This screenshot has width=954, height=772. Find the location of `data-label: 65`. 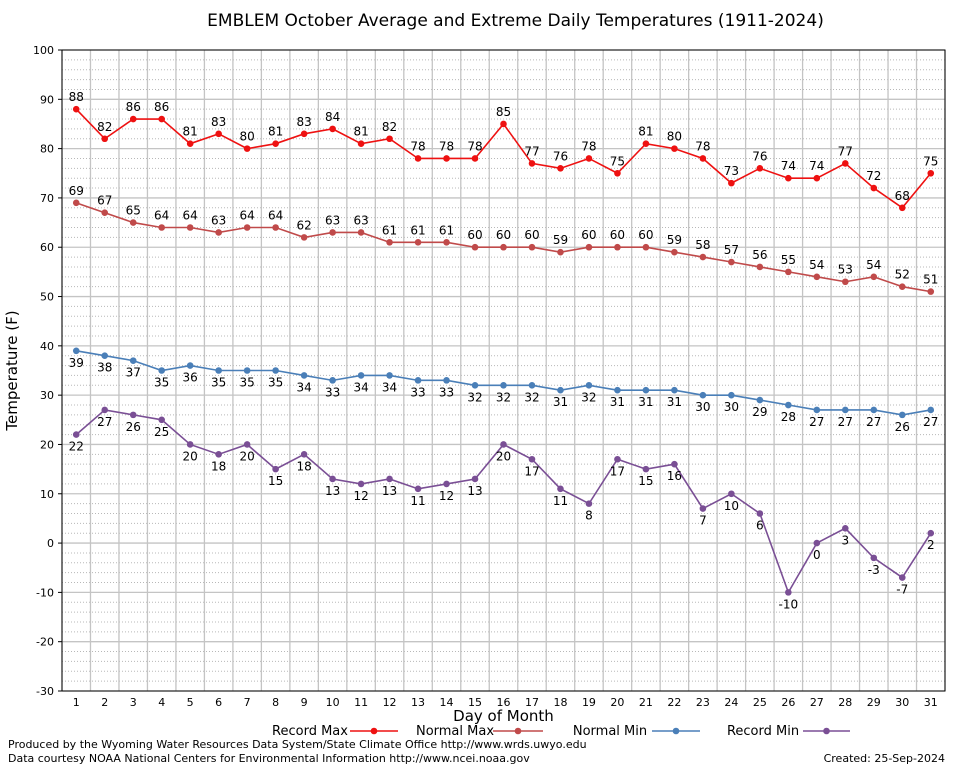

data-label: 65 is located at coordinates (133, 211).